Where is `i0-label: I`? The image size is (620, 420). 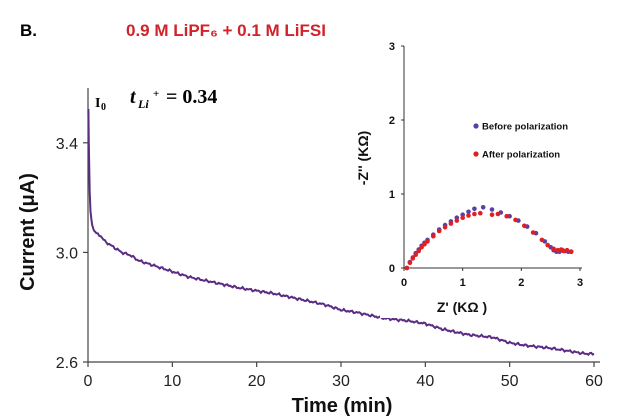 i0-label: I is located at coordinates (97, 103).